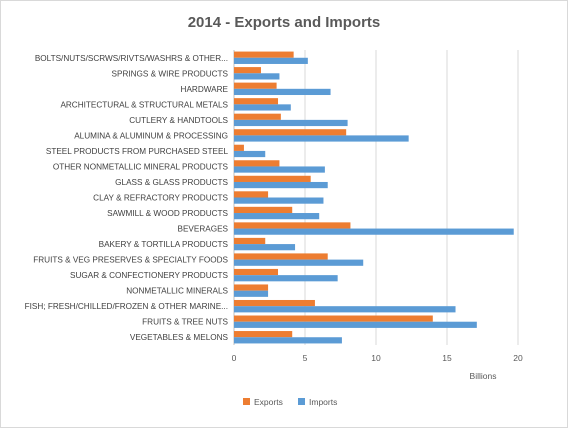 The height and width of the screenshot is (432, 568). What do you see at coordinates (518, 358) in the screenshot?
I see `x-tick-label: 20` at bounding box center [518, 358].